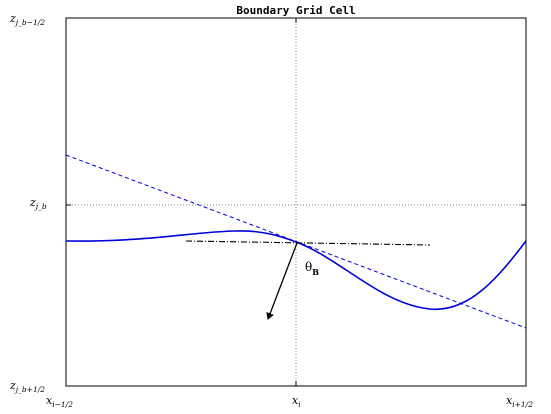 The height and width of the screenshot is (414, 551). I want to click on y-tick-label-top: zj_b−1/2, so click(27, 19).